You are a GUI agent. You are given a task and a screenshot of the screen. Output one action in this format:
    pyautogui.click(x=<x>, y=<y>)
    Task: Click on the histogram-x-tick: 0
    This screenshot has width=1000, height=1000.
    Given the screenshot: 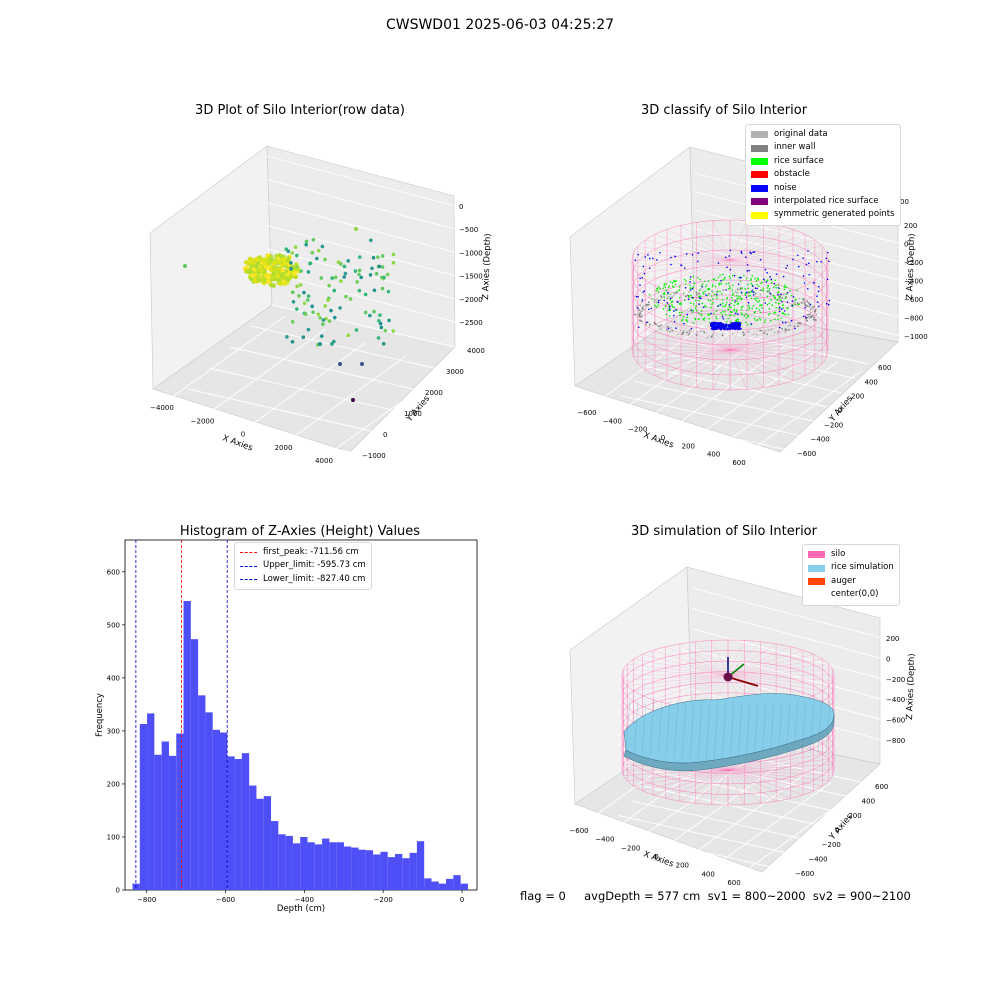 What is the action you would take?
    pyautogui.click(x=462, y=900)
    